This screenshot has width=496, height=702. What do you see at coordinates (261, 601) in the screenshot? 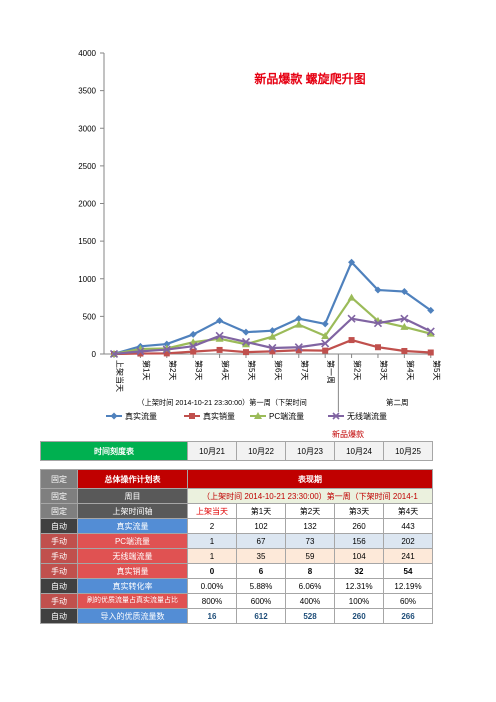
I see `value-cell: 600%` at bounding box center [261, 601].